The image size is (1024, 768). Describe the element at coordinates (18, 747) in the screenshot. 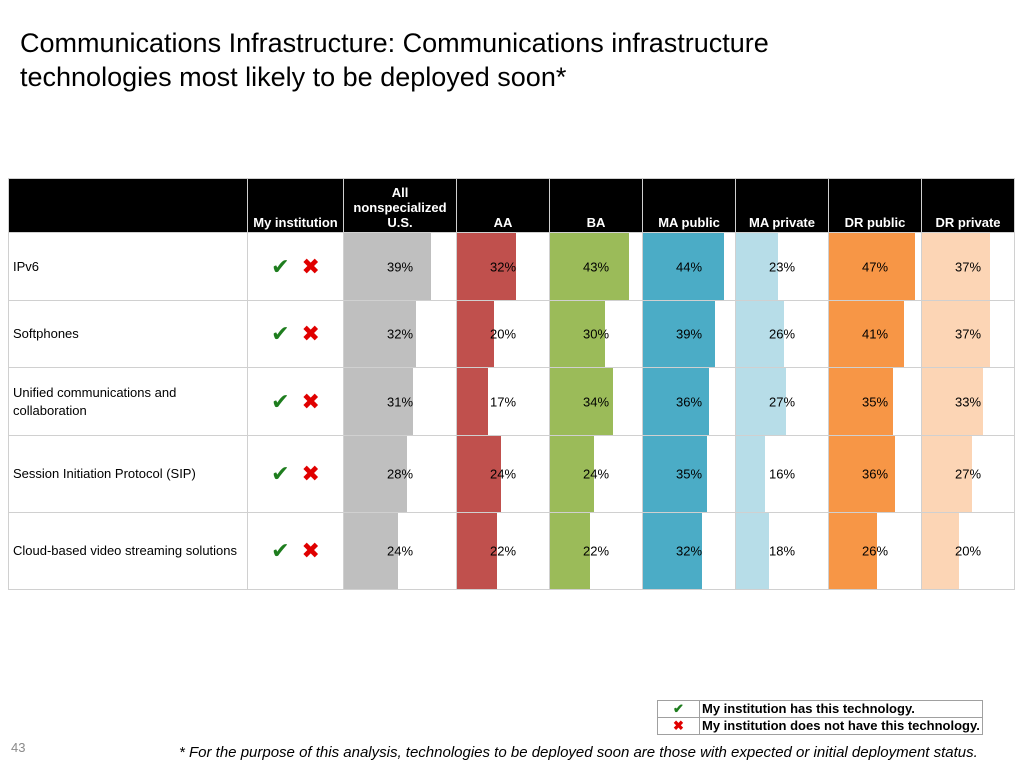

I see `page-number: 43` at that location.